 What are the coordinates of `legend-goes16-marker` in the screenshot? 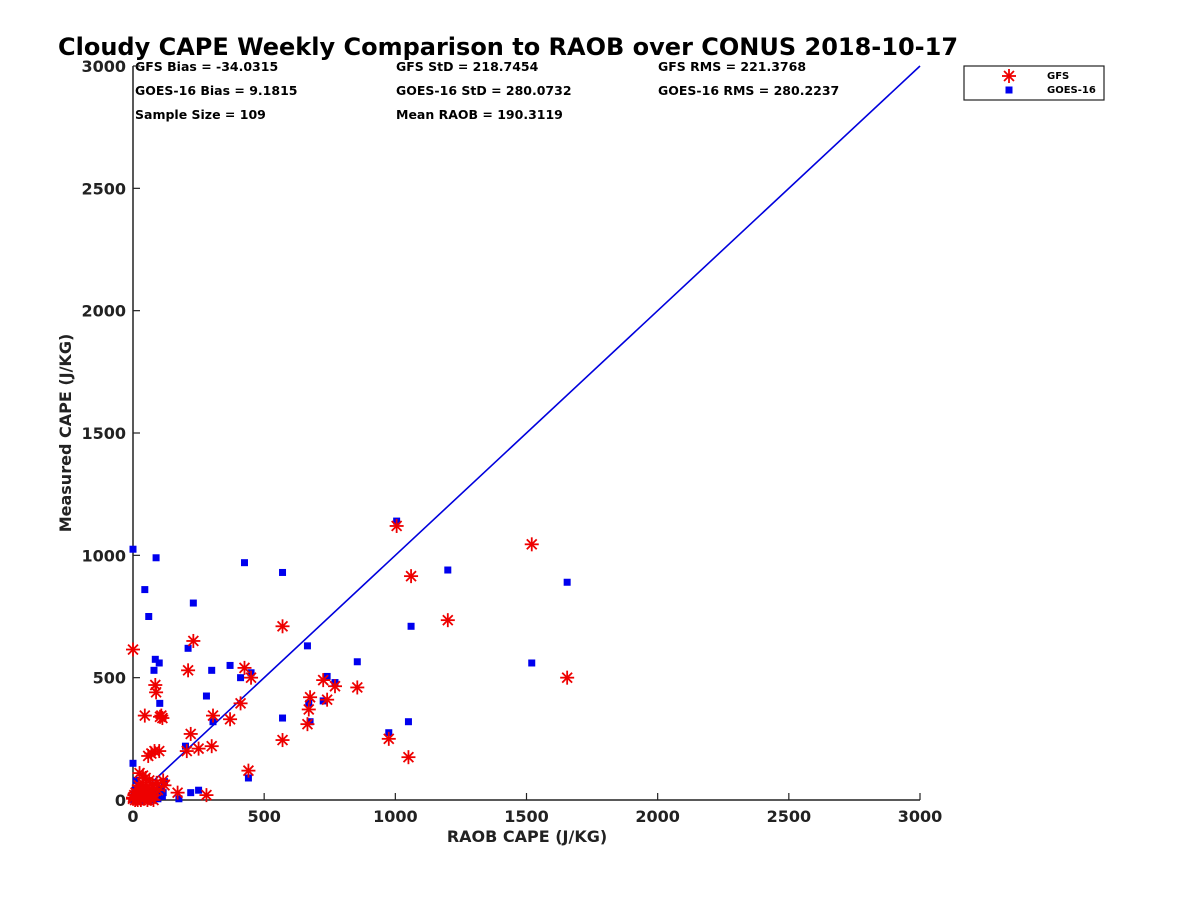 It's located at (1009, 90).